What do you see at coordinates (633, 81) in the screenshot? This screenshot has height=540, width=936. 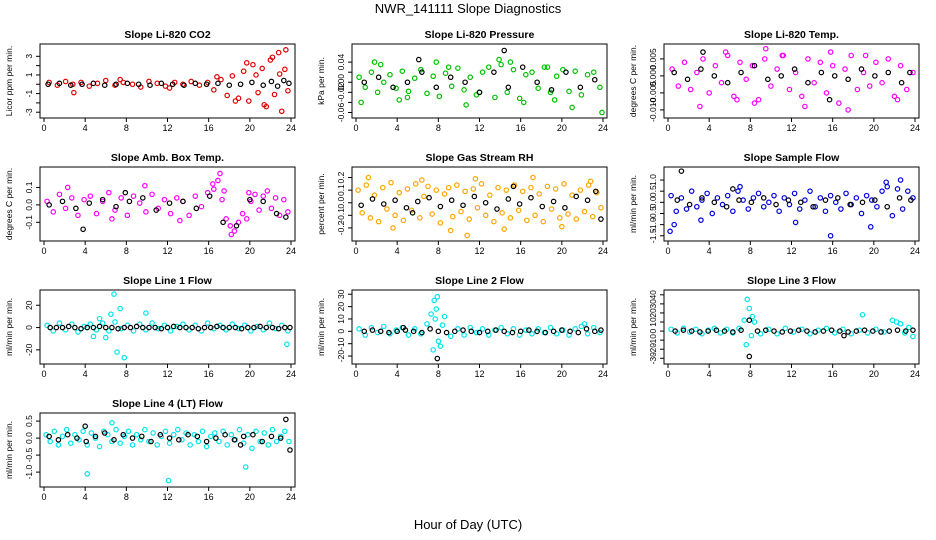 I see `y-axis-label: degrees C per min.` at bounding box center [633, 81].